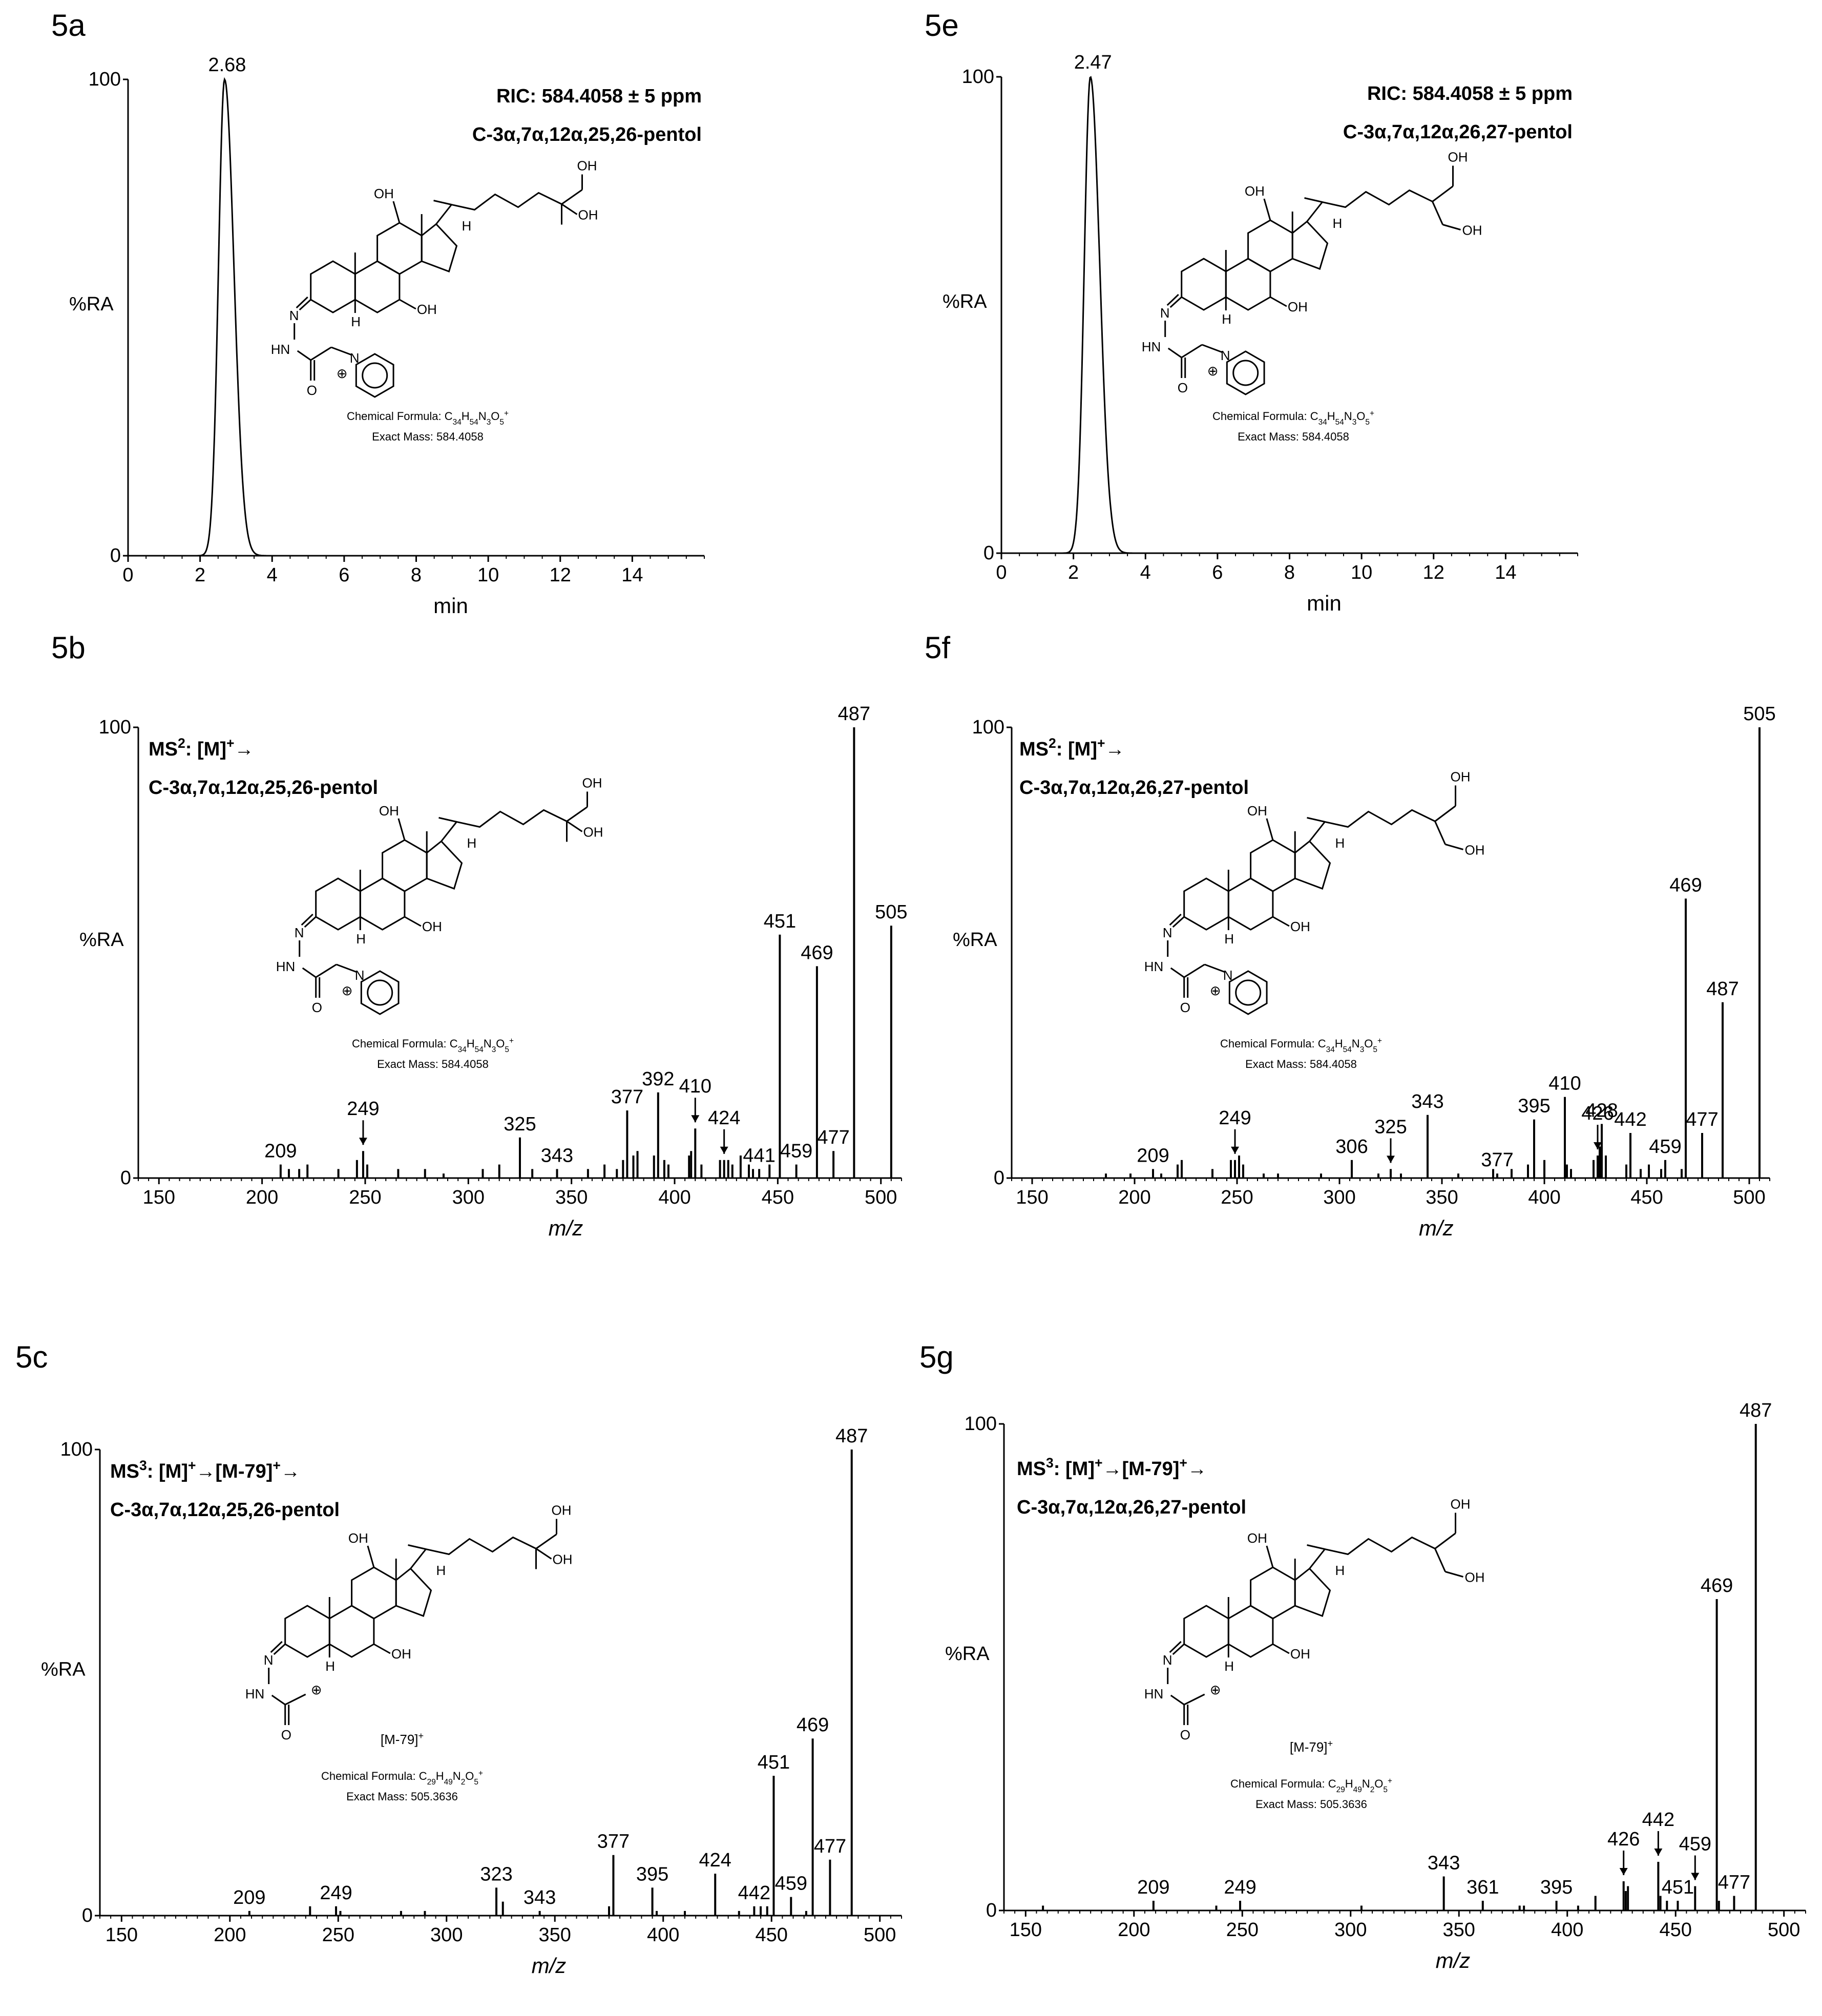  What do you see at coordinates (417, 1547) in the screenshot?
I see `methyl-c21` at bounding box center [417, 1547].